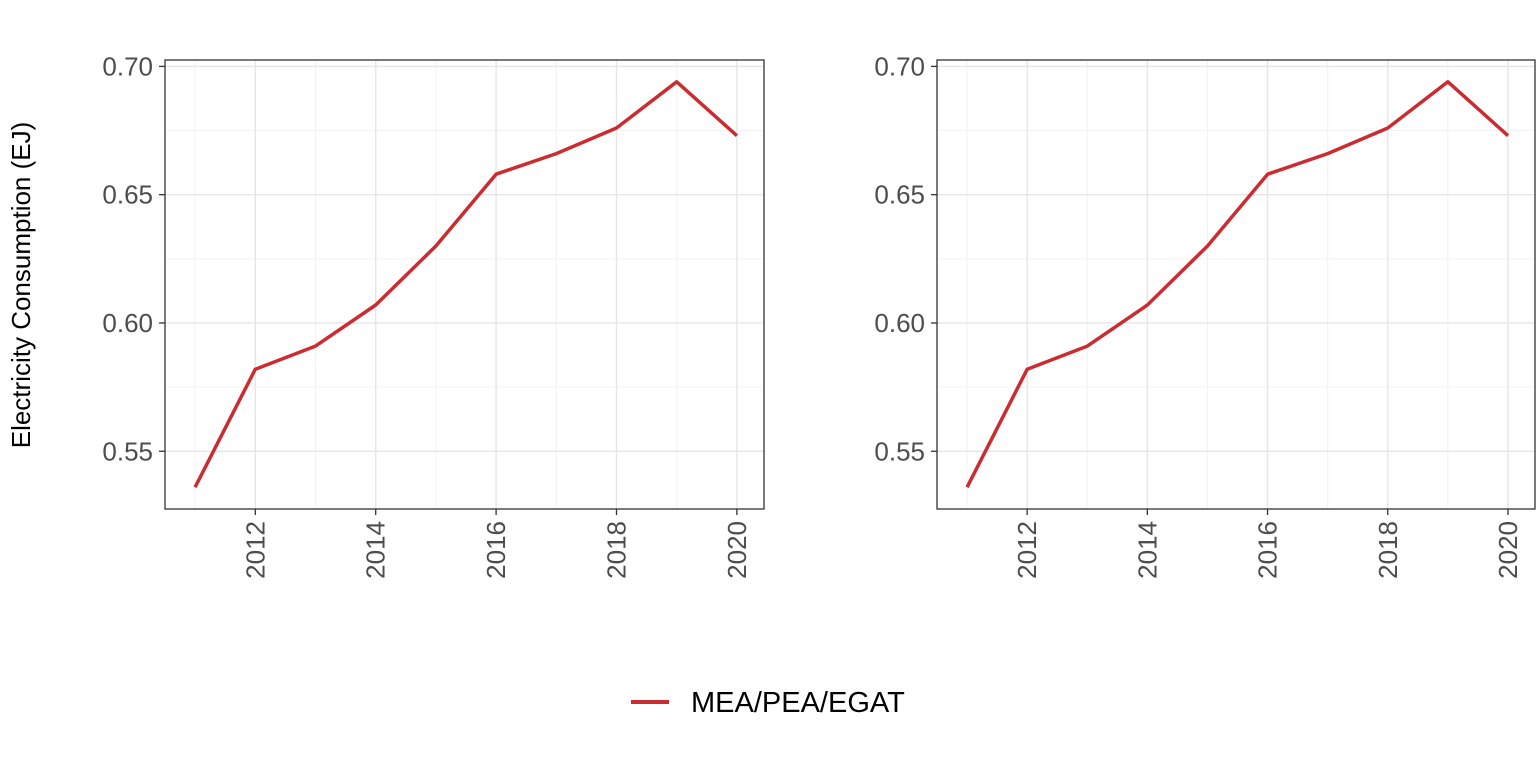 This screenshot has height=768, width=1536. Describe the element at coordinates (798, 703) in the screenshot. I see `legend-label: MEA/PEA/EGAT` at that location.